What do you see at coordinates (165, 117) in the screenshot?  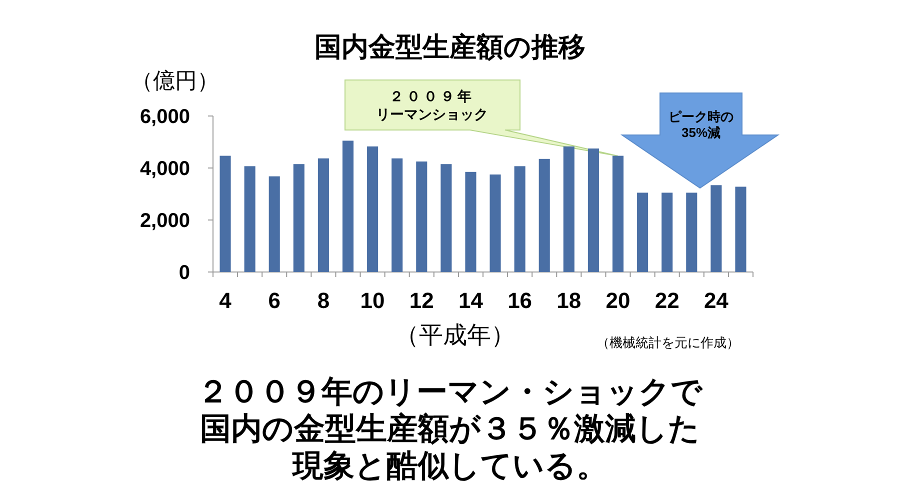 I see `y-tick-label: 6,000` at bounding box center [165, 117].